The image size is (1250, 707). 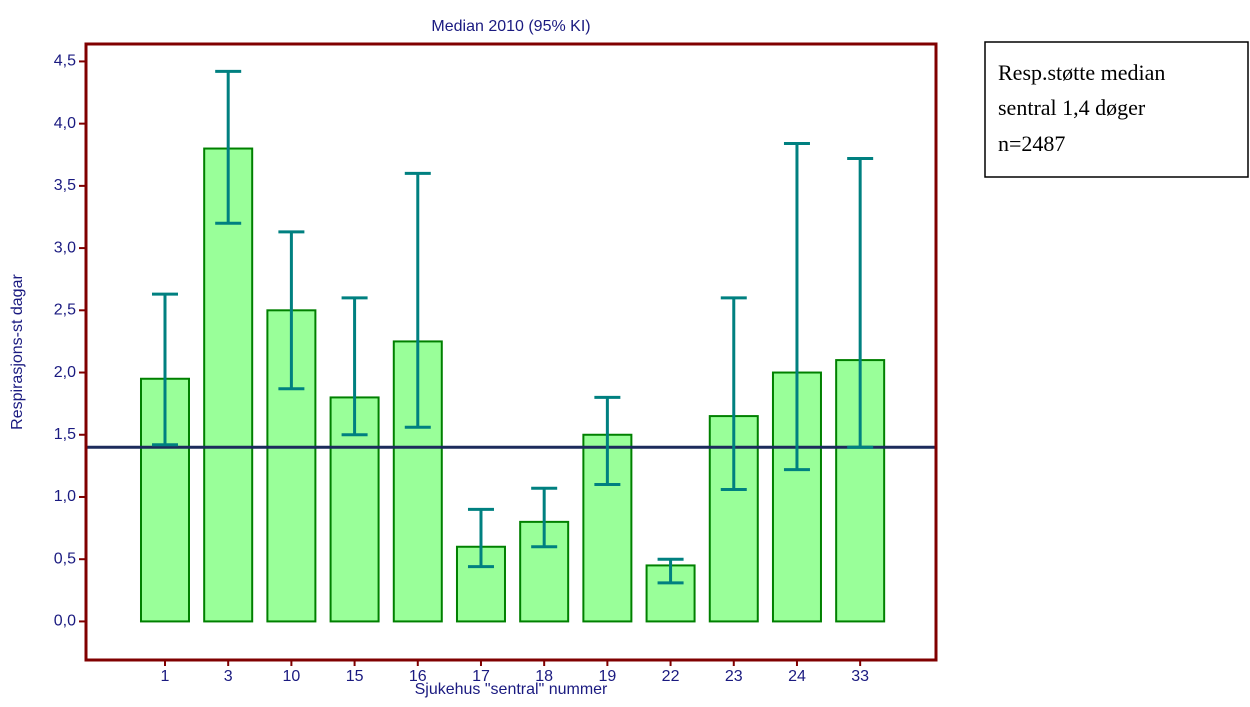 What do you see at coordinates (65, 558) in the screenshot?
I see `y-tick-label: 0,5` at bounding box center [65, 558].